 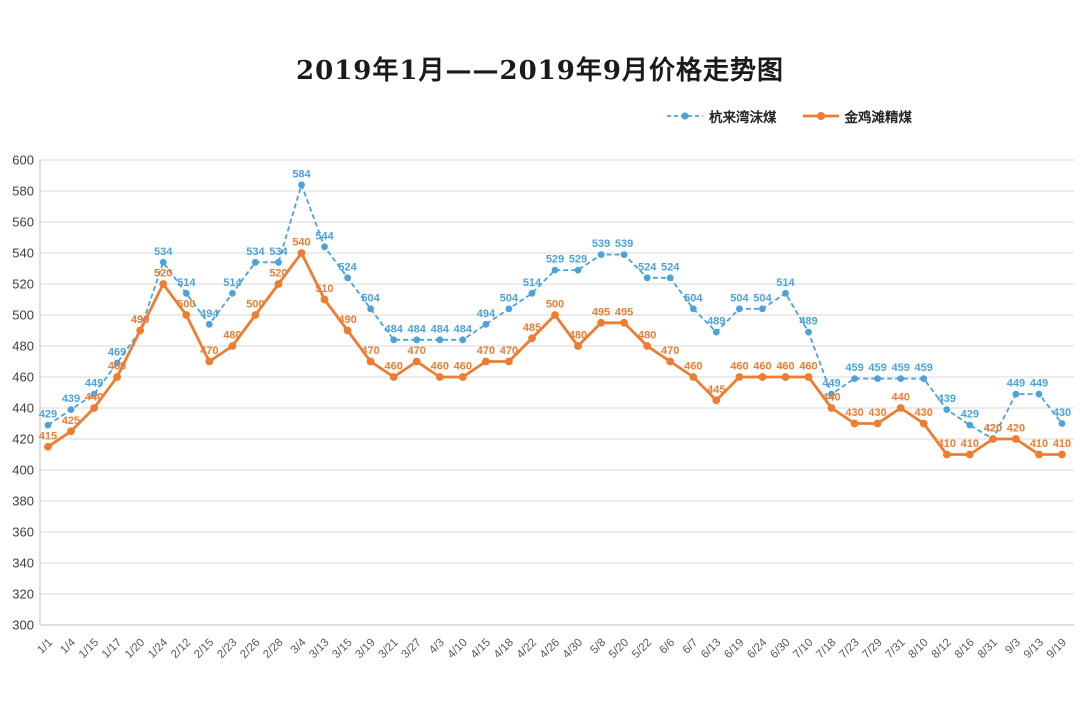 I want to click on legend-item-jinjitan: 金鸡滩精煤, so click(x=857, y=116).